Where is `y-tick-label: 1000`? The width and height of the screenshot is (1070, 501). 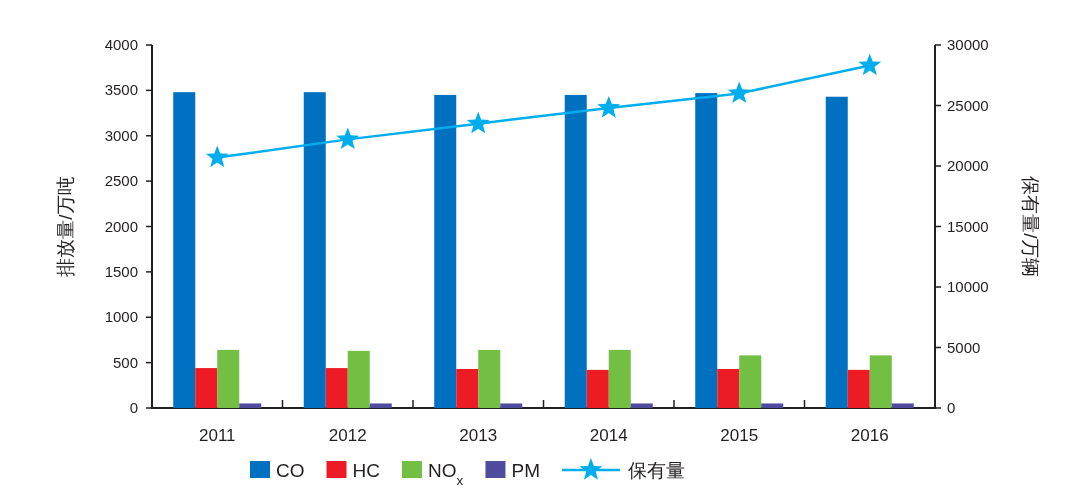
y-tick-label: 1000 is located at coordinates (121, 317).